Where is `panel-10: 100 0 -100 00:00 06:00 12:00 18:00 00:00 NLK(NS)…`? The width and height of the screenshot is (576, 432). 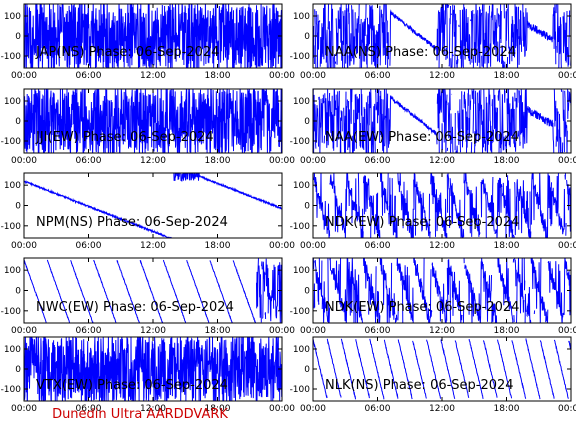 panel-10: 100 0 -100 00:00 06:00 12:00 18:00 00:00 NLK(NS)… is located at coordinates (433, 375).